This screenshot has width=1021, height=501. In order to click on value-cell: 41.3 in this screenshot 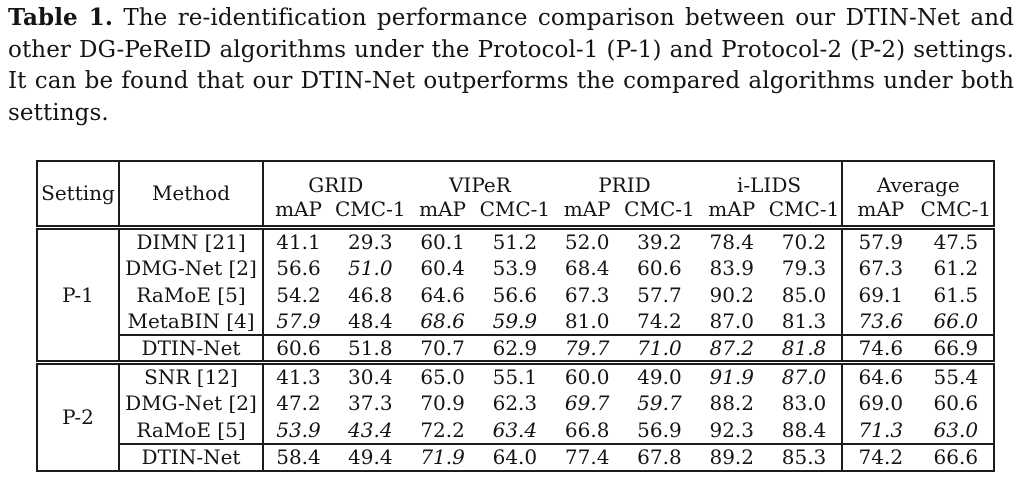, I will do `click(298, 377)`.